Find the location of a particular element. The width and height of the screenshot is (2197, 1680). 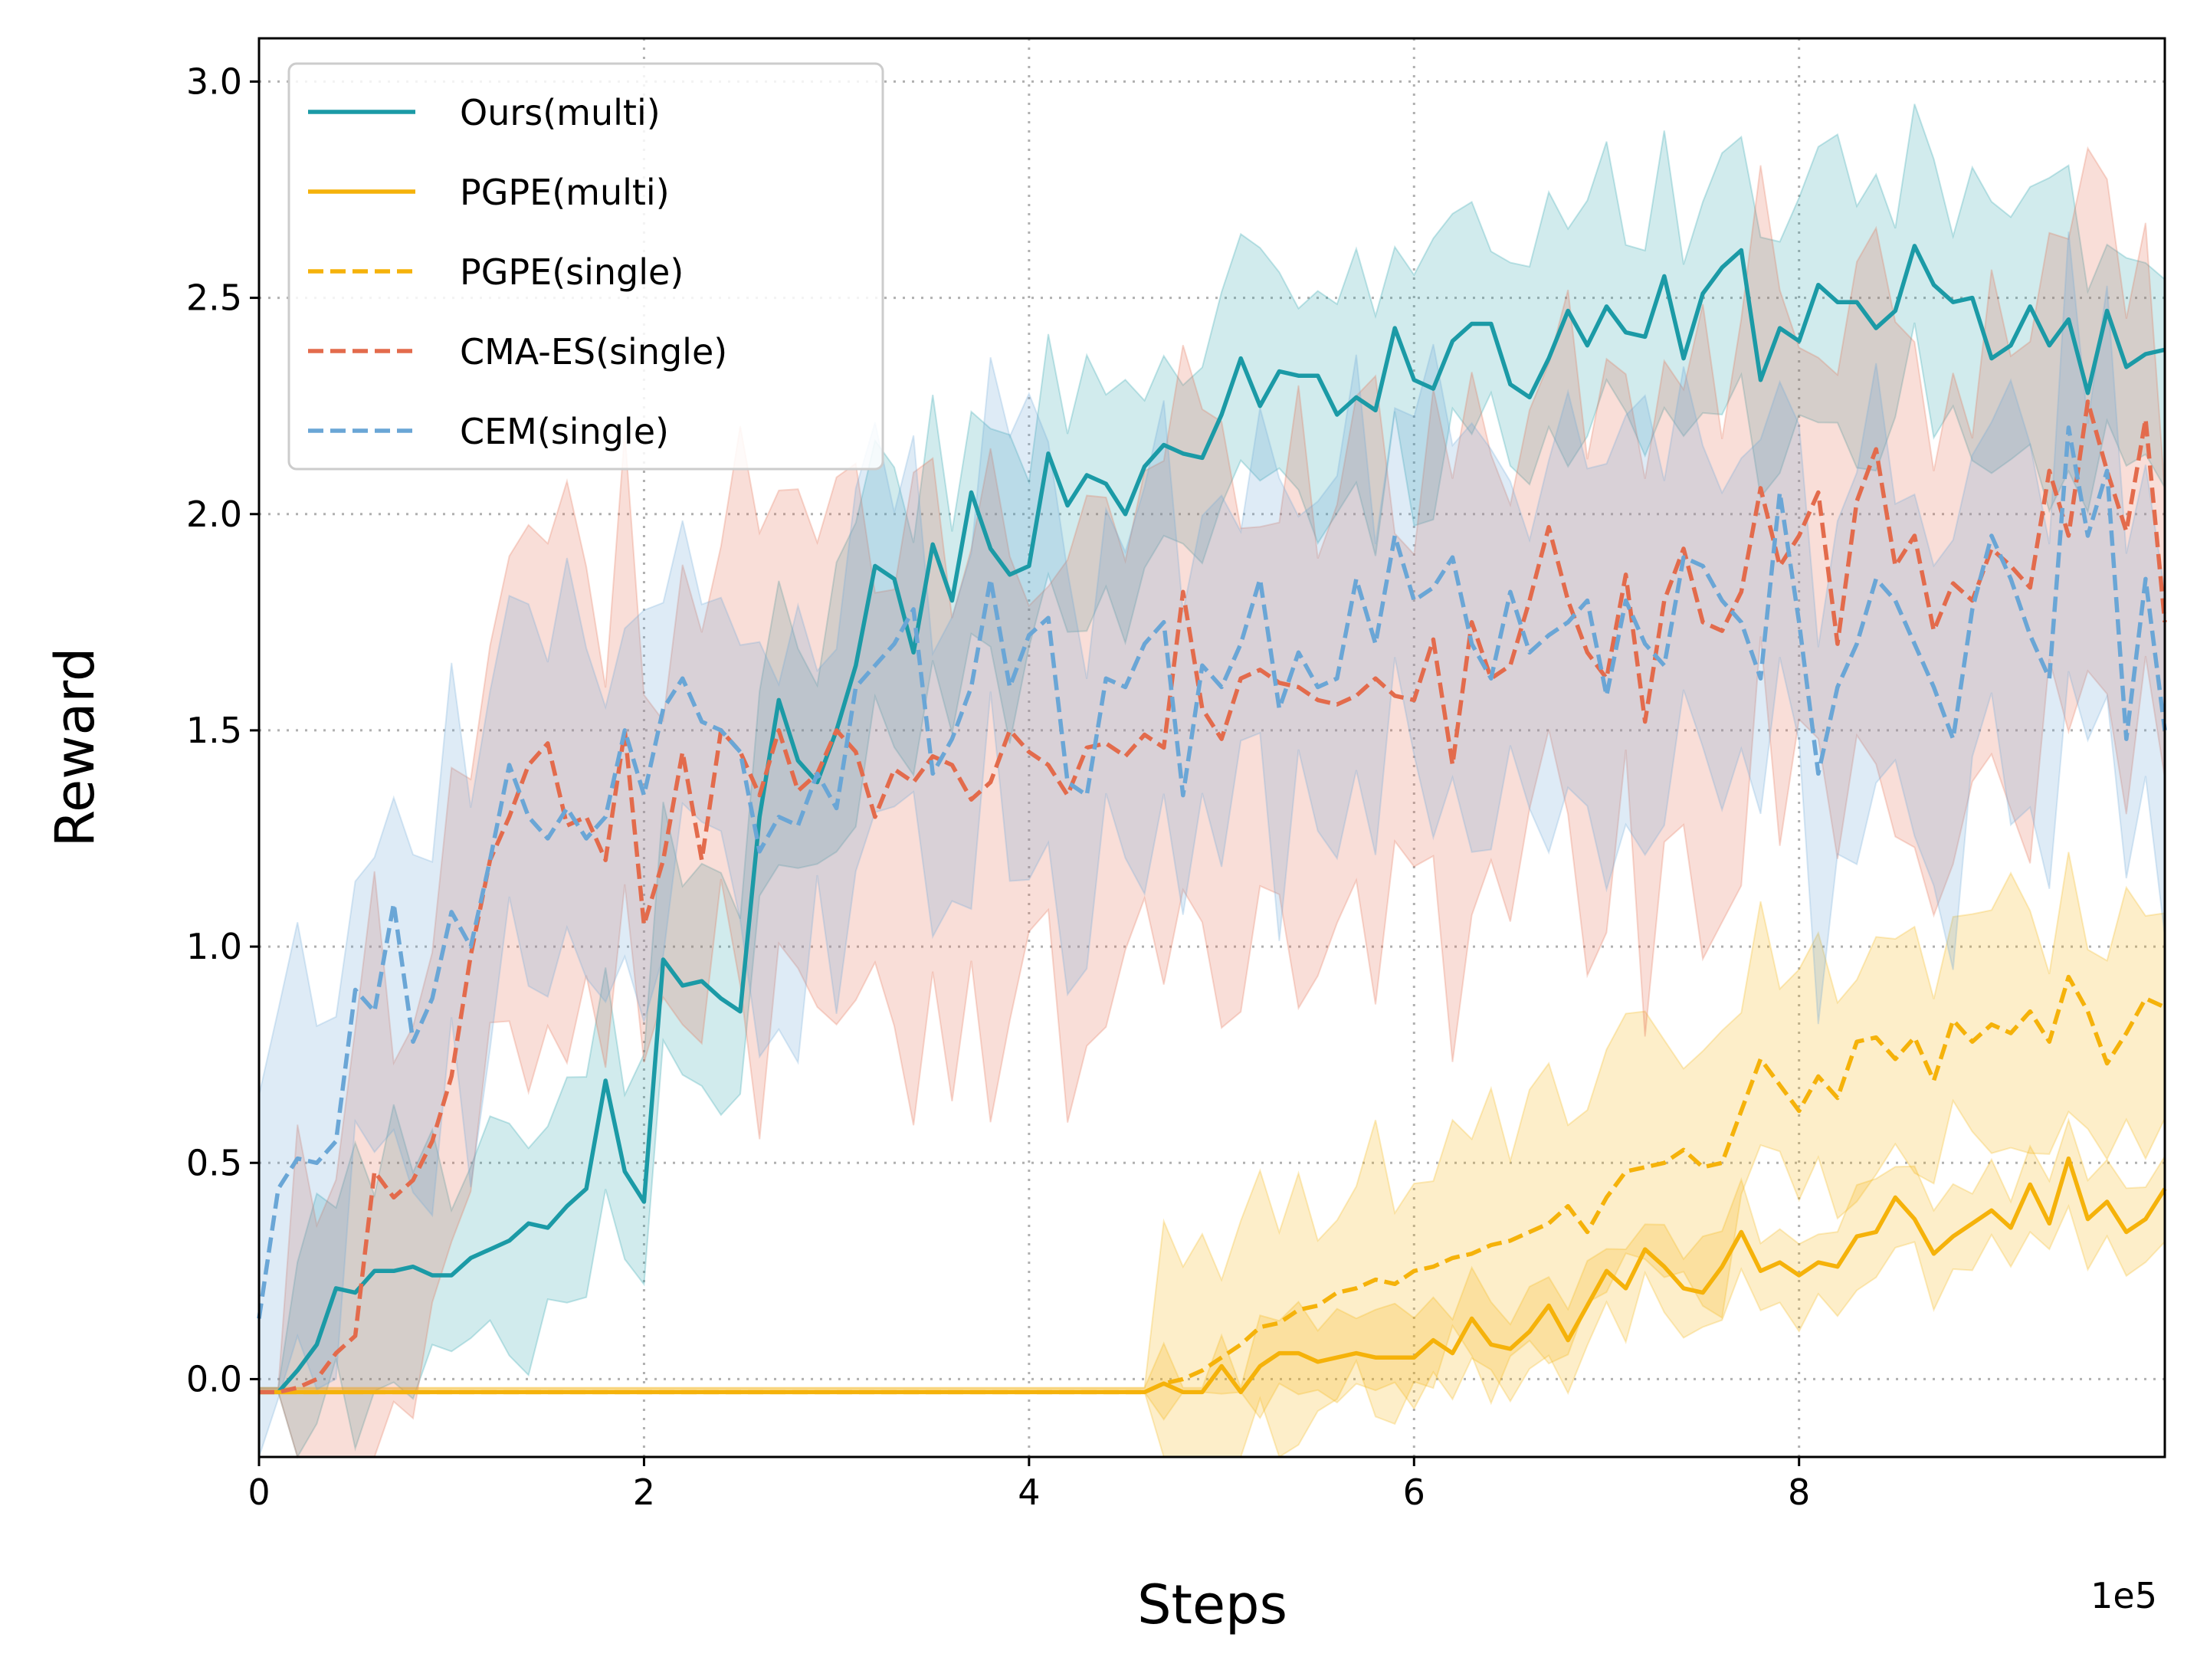

legend-label: CMA-ES(single) is located at coordinates (593, 351).